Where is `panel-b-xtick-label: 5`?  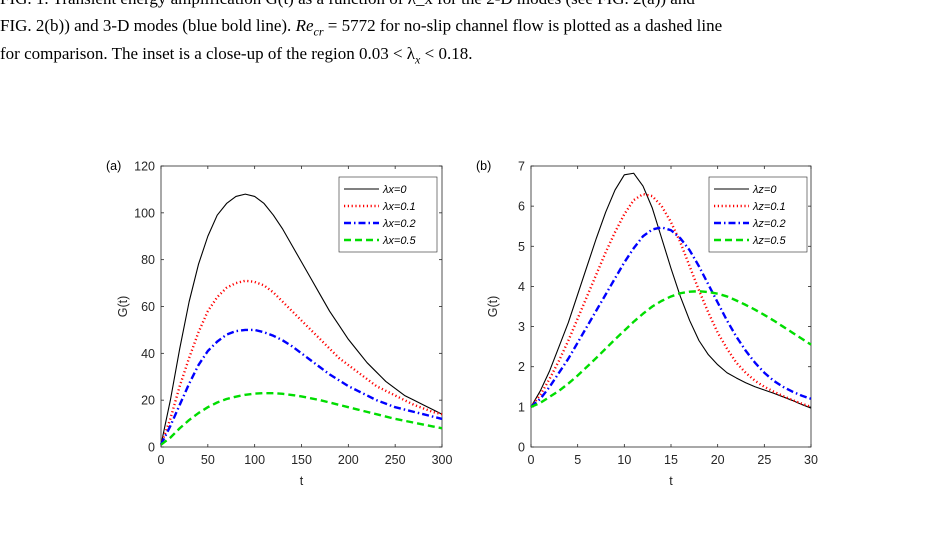 panel-b-xtick-label: 5 is located at coordinates (577, 460).